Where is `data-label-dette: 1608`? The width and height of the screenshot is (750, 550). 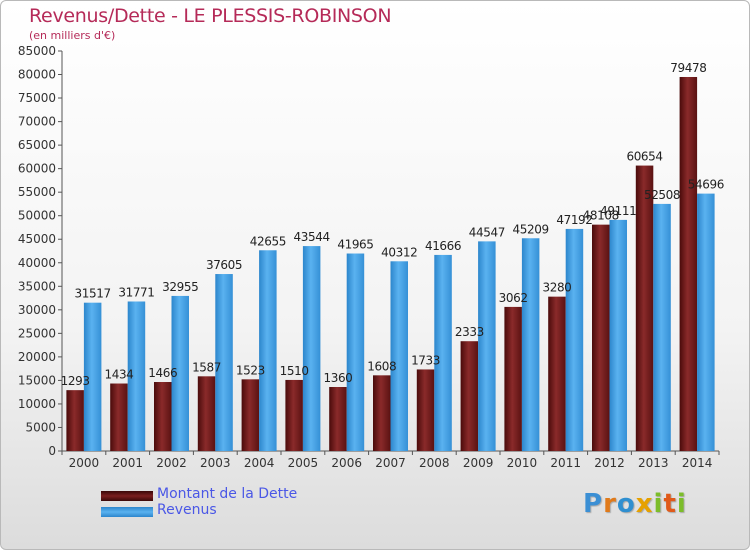 data-label-dette: 1608 is located at coordinates (381, 366).